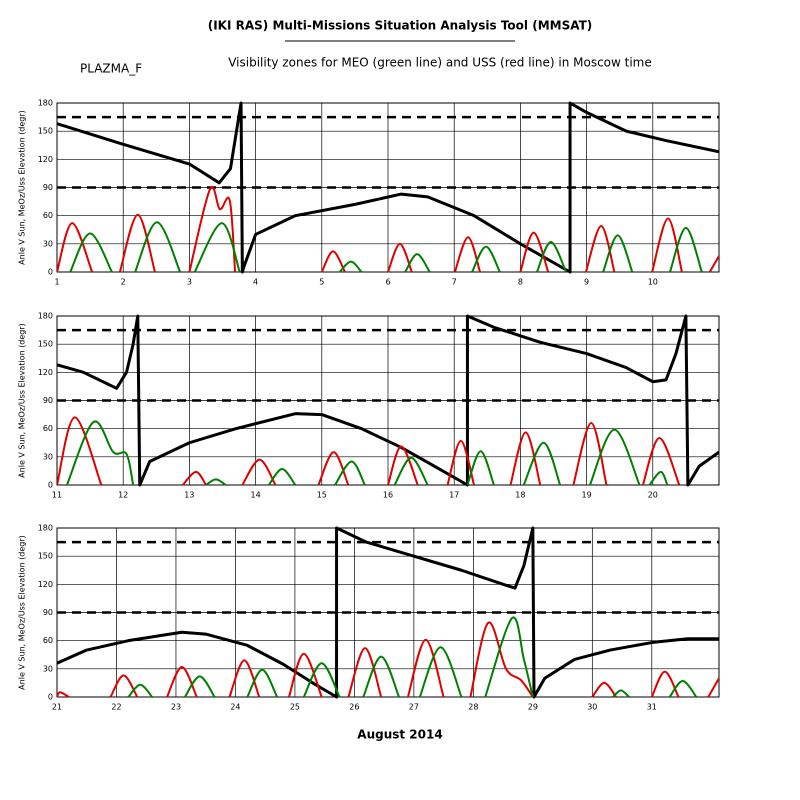 The image size is (800, 800). What do you see at coordinates (520, 282) in the screenshot?
I see `x-tick-label: 8` at bounding box center [520, 282].